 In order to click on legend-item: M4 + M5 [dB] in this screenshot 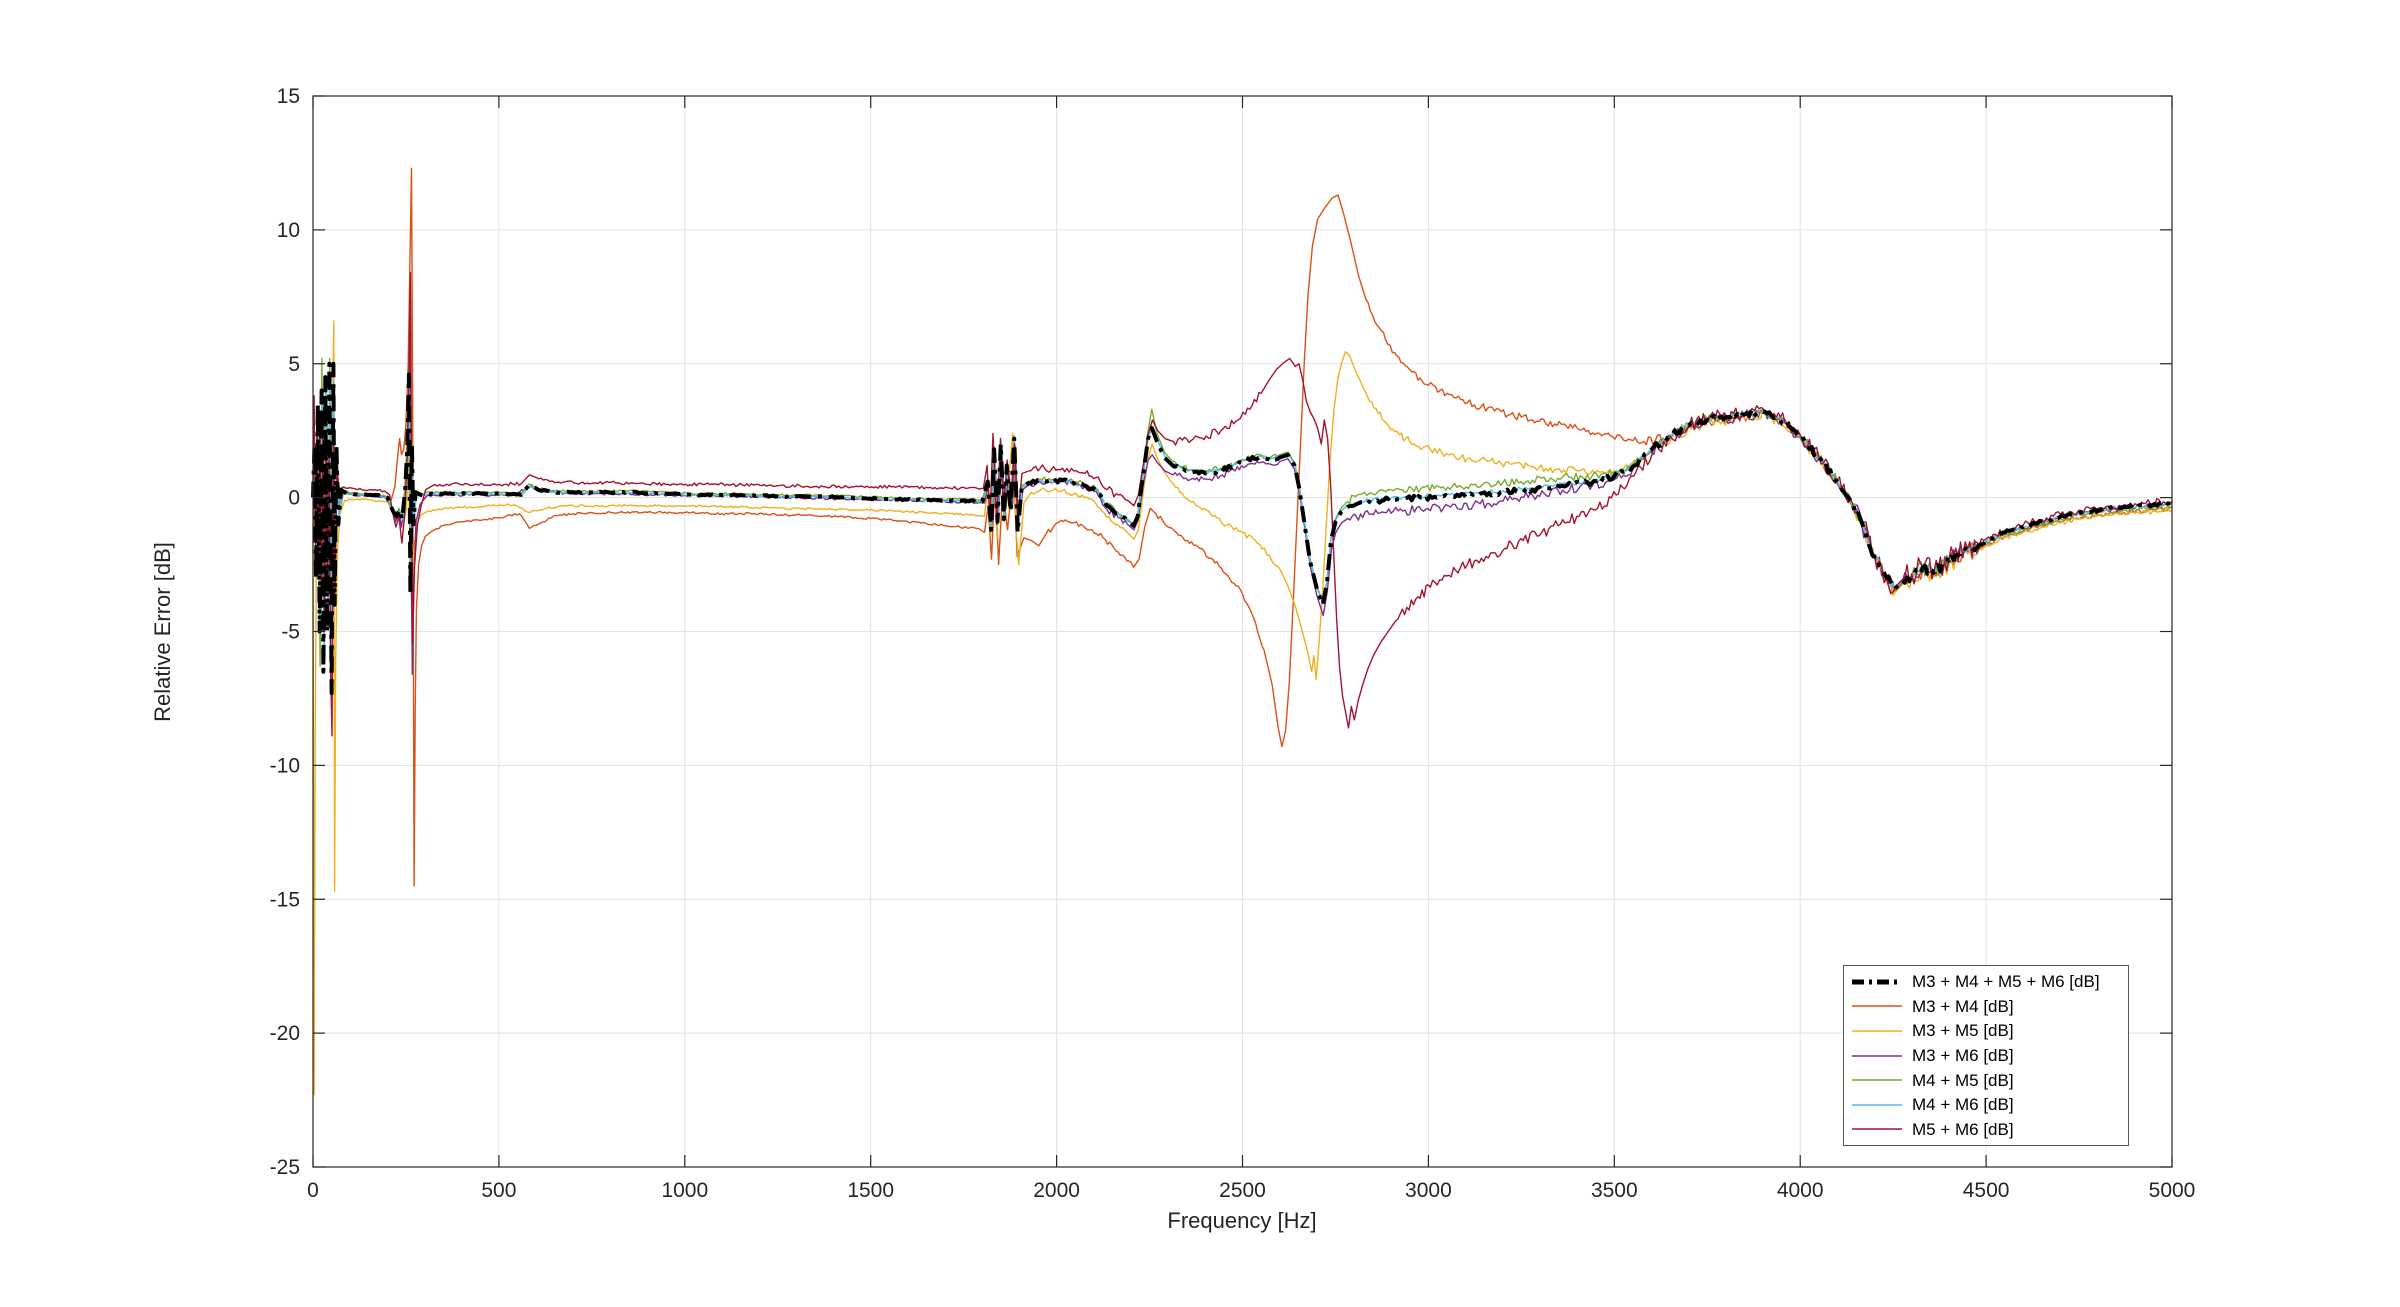, I will do `click(1986, 1080)`.